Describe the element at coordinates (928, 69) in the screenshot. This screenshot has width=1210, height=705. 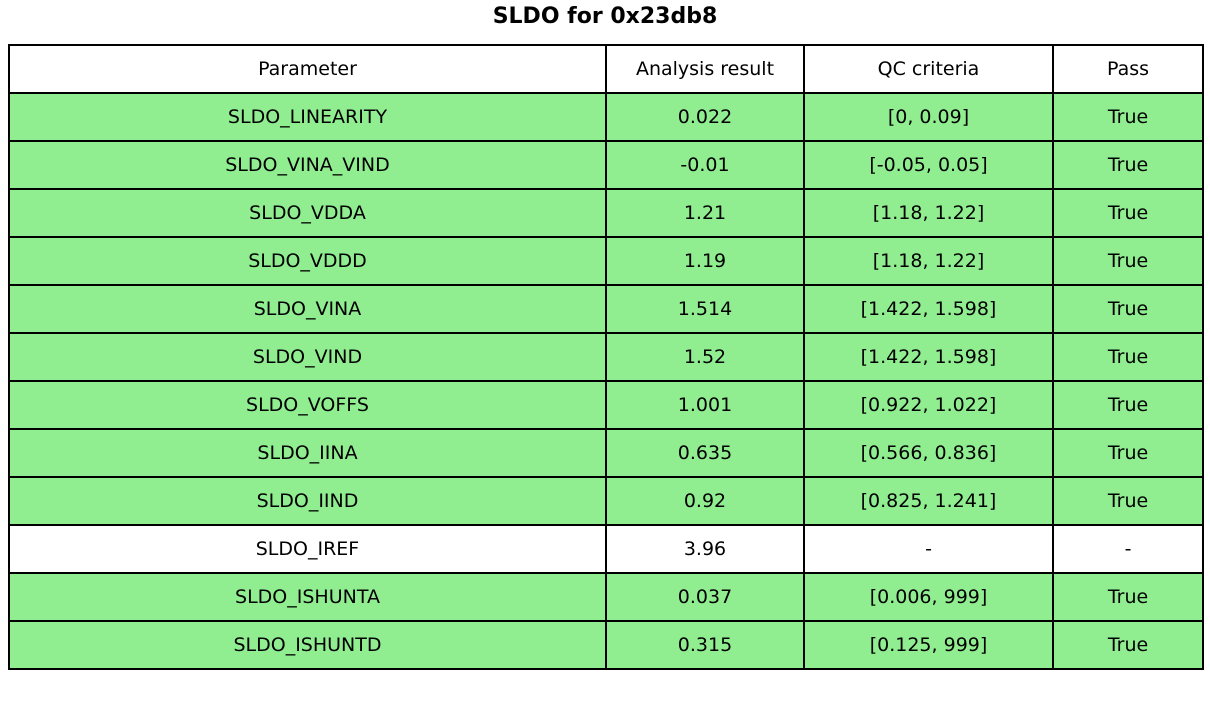
I see `header-qc-criteria: QC criteria` at that location.